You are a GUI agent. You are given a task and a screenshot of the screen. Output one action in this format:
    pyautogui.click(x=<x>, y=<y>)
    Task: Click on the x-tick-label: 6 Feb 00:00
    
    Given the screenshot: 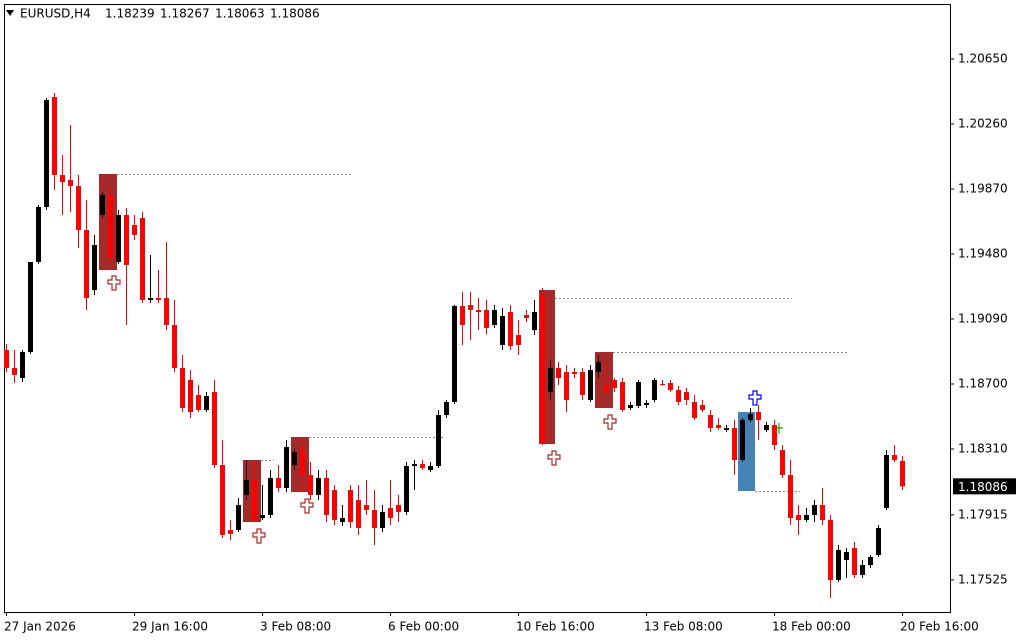 What is the action you would take?
    pyautogui.click(x=423, y=627)
    